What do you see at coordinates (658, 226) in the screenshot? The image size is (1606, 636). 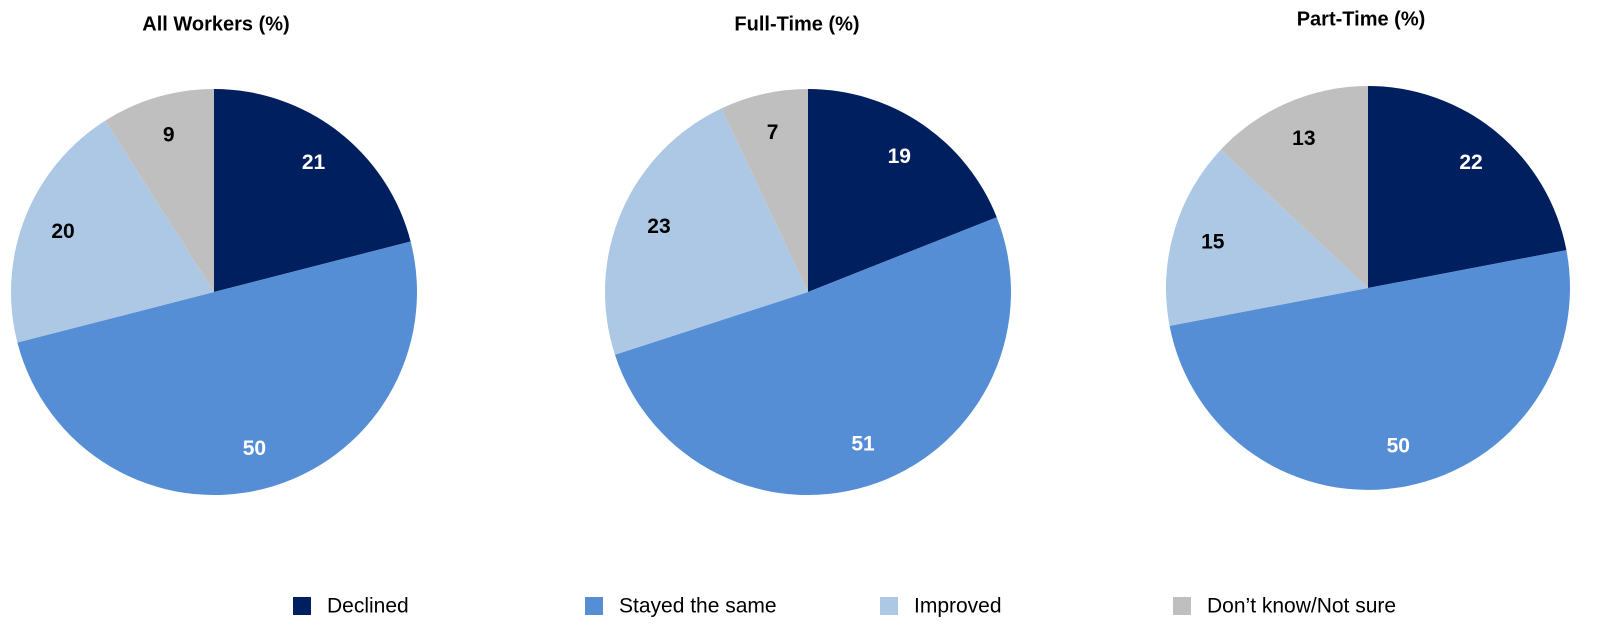 I see `data-label: 23` at bounding box center [658, 226].